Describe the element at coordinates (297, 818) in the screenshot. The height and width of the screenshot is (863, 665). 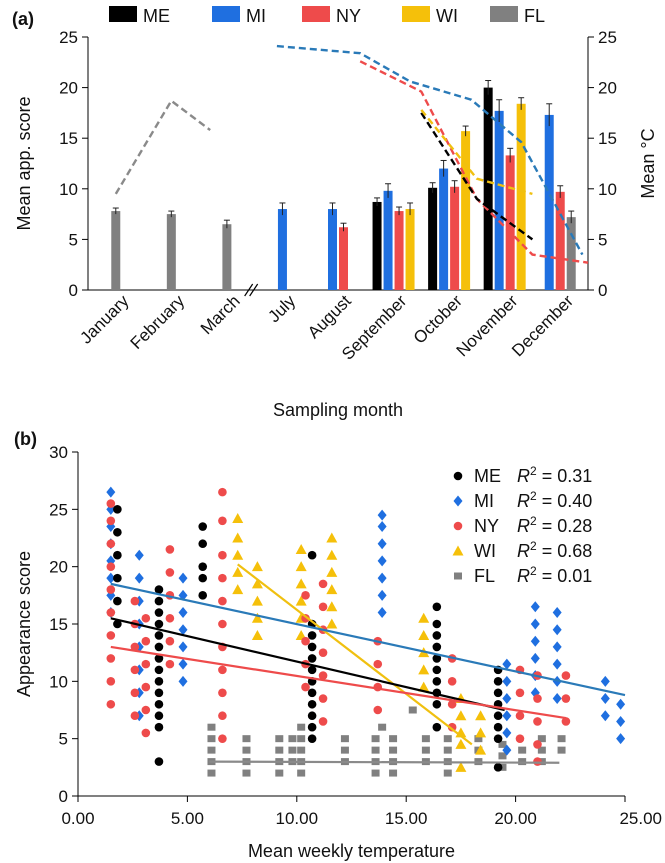
I see `panel-b-x-tick-label: 10.00` at that location.